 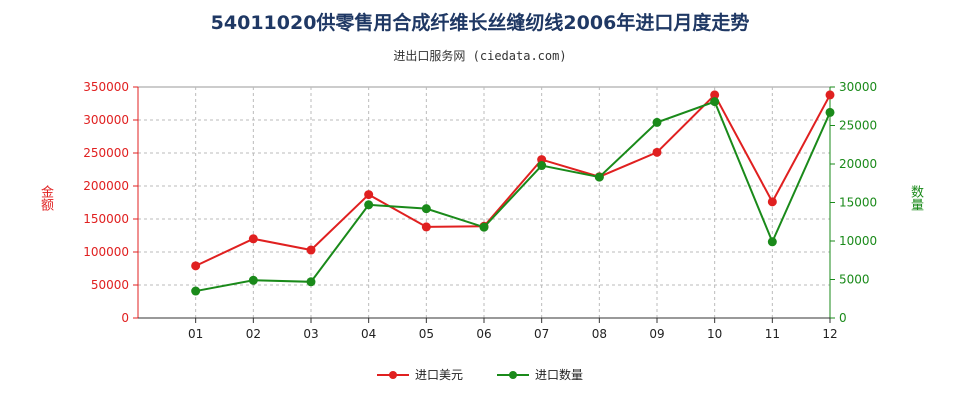 What do you see at coordinates (829, 334) in the screenshot?
I see `x-tick-label: 12` at bounding box center [829, 334].